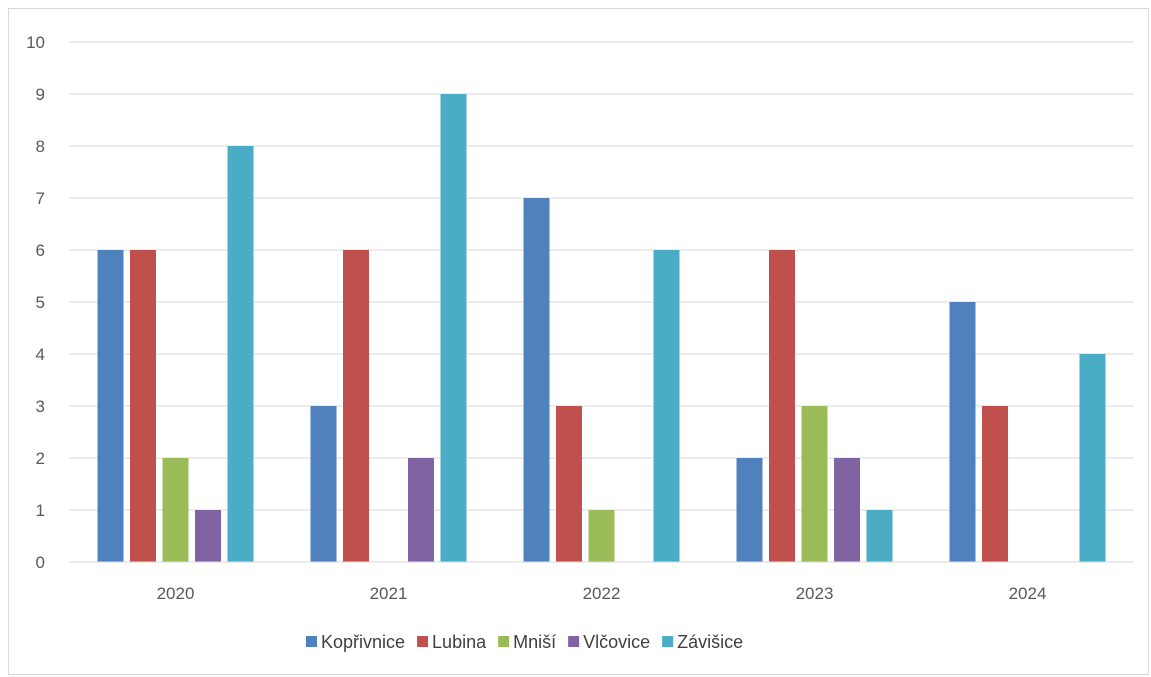 This screenshot has width=1151, height=677. What do you see at coordinates (363, 642) in the screenshot?
I see `legend-label: Kopřivnice` at bounding box center [363, 642].